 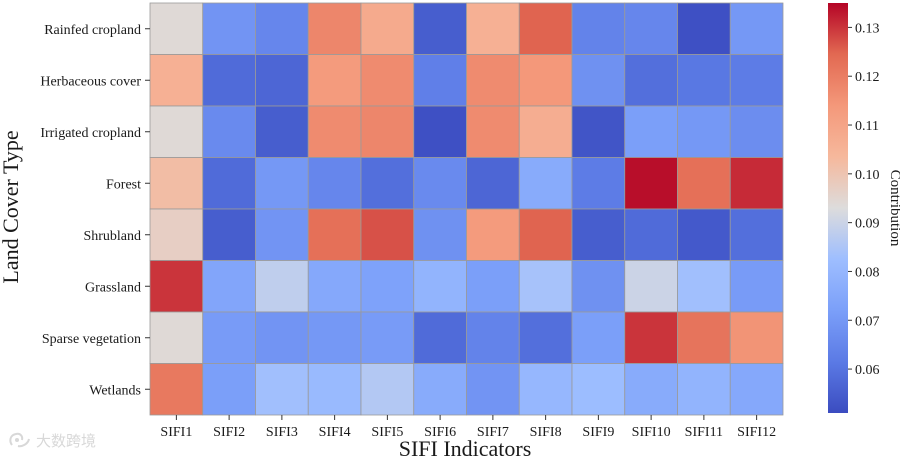 What do you see at coordinates (546, 432) in the screenshot?
I see `x-tick-label: SIFI8` at bounding box center [546, 432].